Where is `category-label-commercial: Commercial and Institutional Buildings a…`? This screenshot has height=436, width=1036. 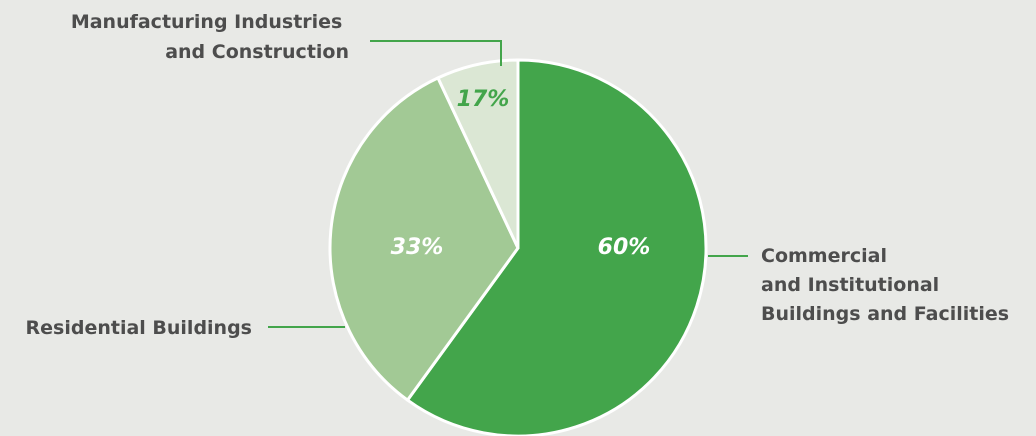
category-label-commercial: Commercial and Institutional Buildings a… is located at coordinates (885, 285).